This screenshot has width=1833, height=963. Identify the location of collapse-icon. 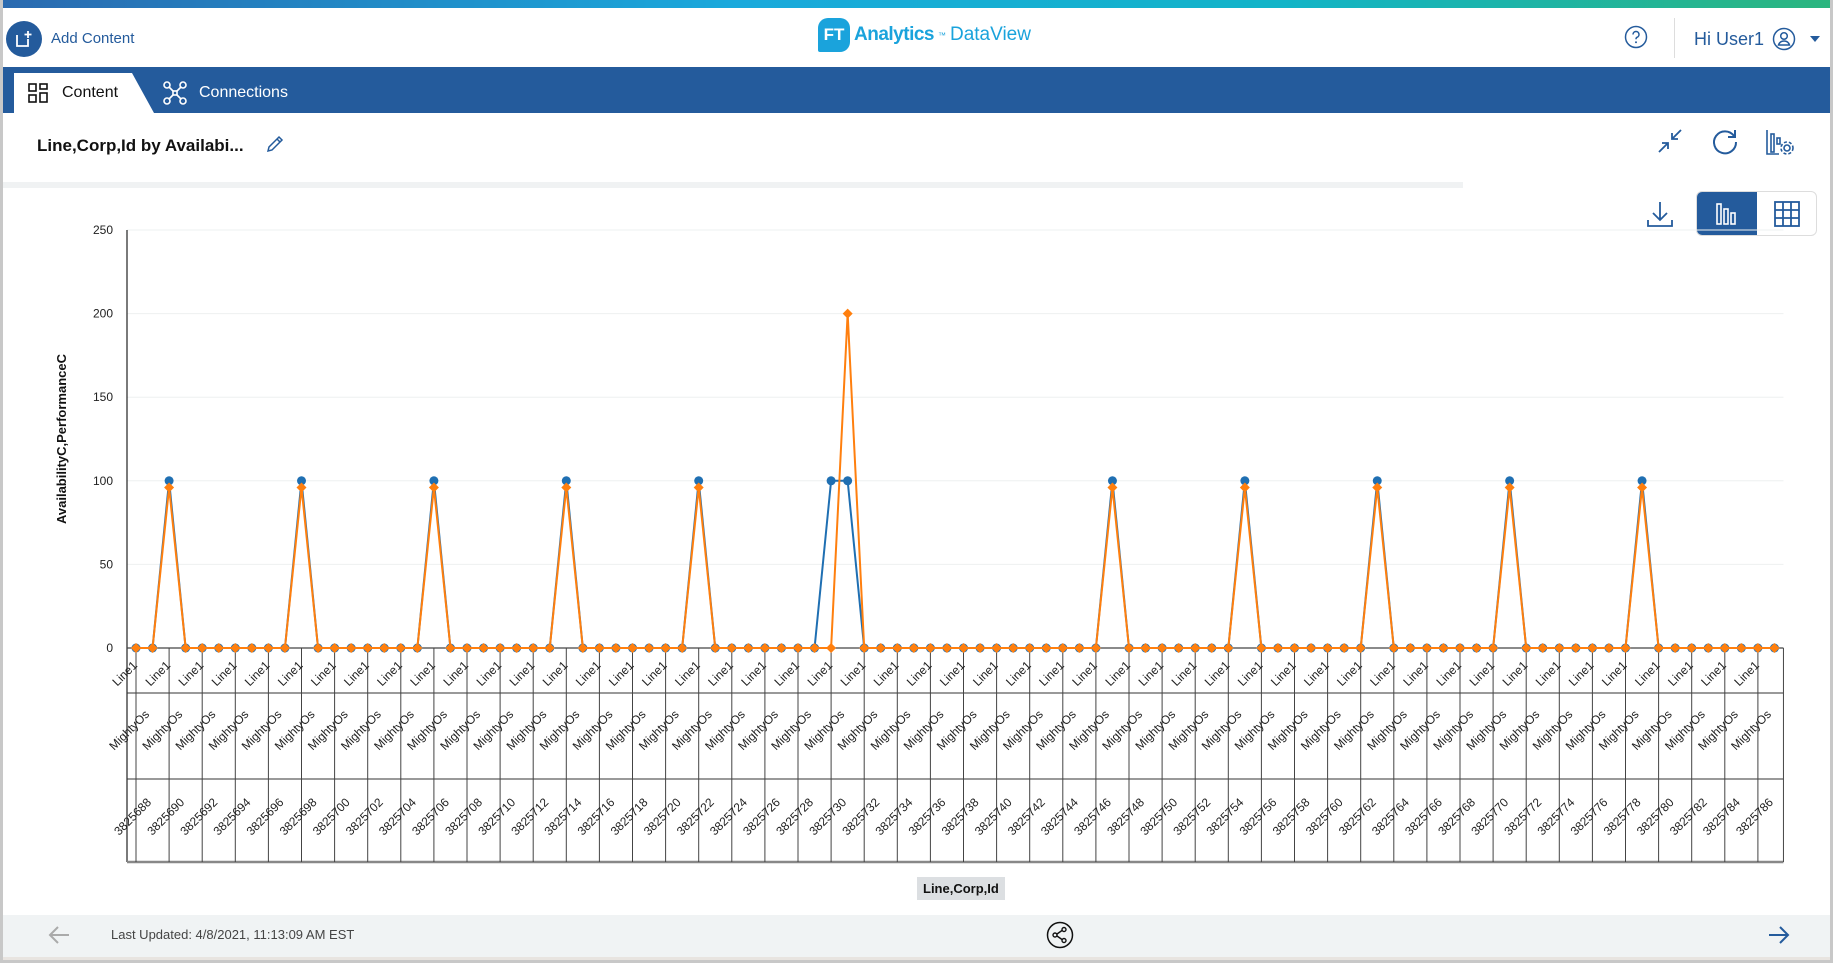
(1670, 141).